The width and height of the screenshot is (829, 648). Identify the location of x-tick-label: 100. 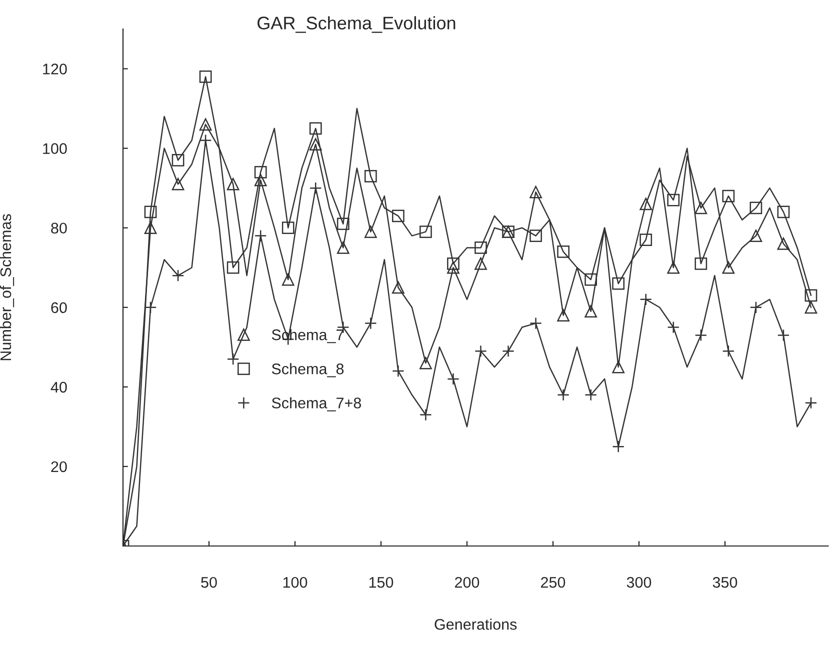
(295, 582).